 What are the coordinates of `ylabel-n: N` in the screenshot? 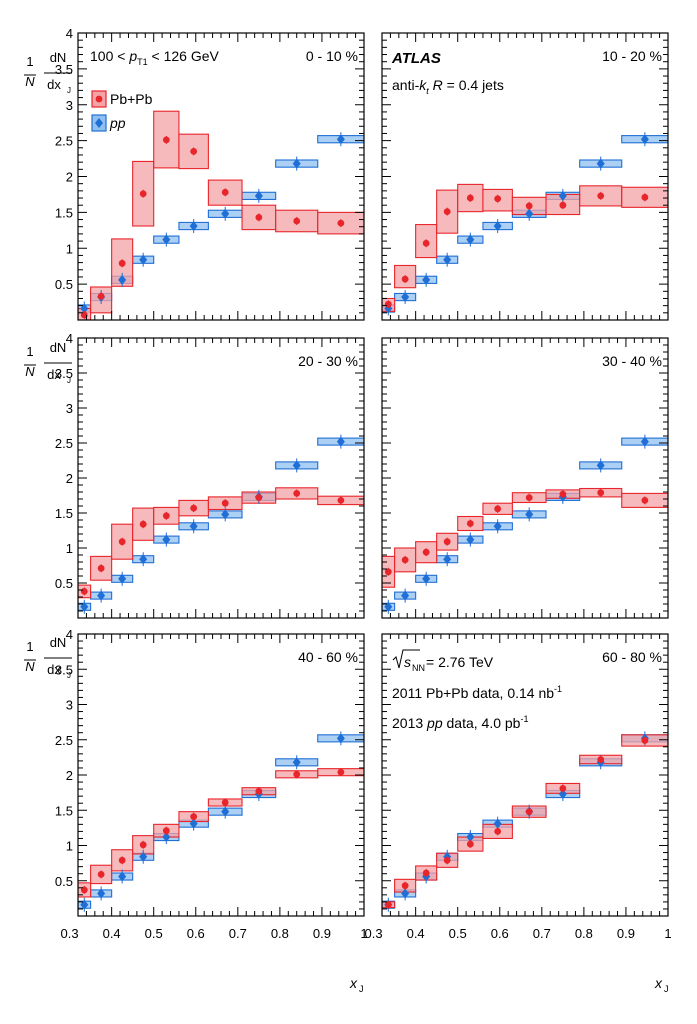 It's located at (30, 666).